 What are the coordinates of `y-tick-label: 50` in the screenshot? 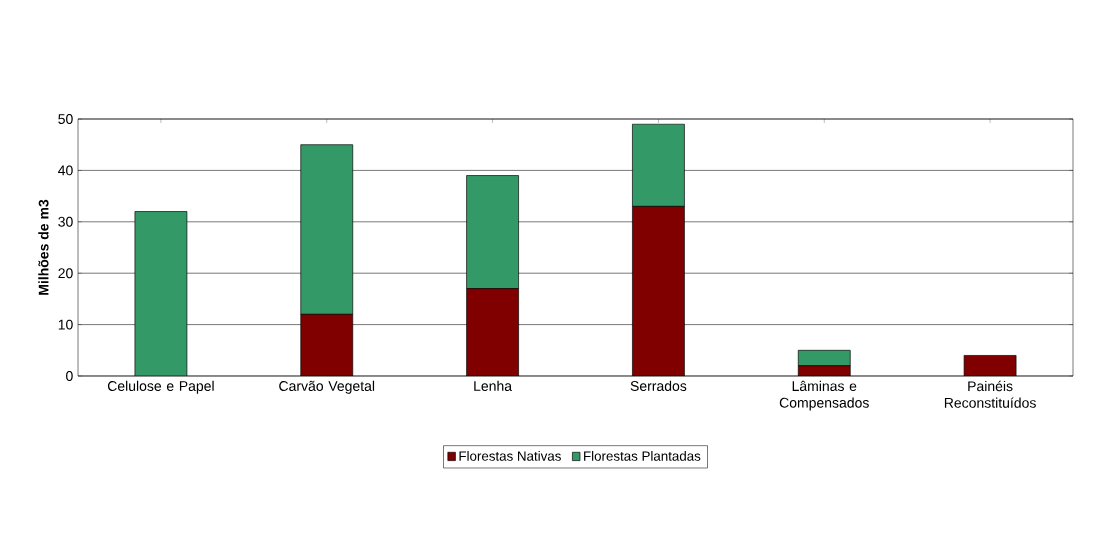 It's located at (65, 119).